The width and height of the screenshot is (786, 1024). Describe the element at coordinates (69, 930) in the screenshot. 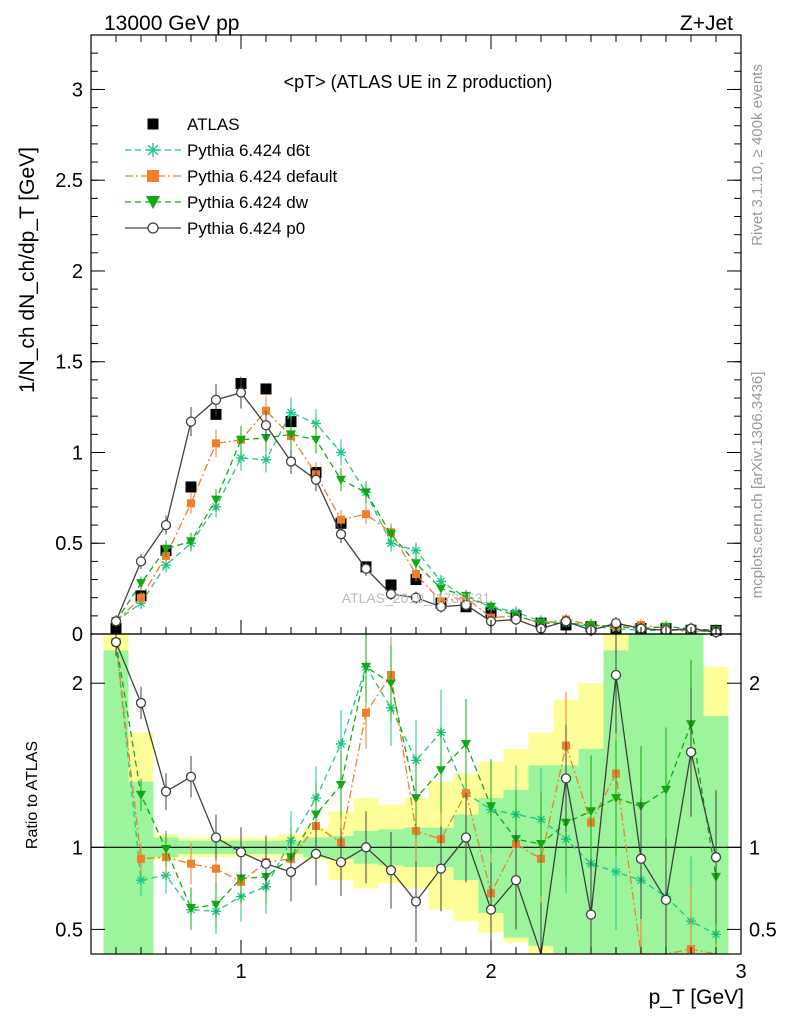

I see `ratio-y-tick-label: 0.5` at that location.